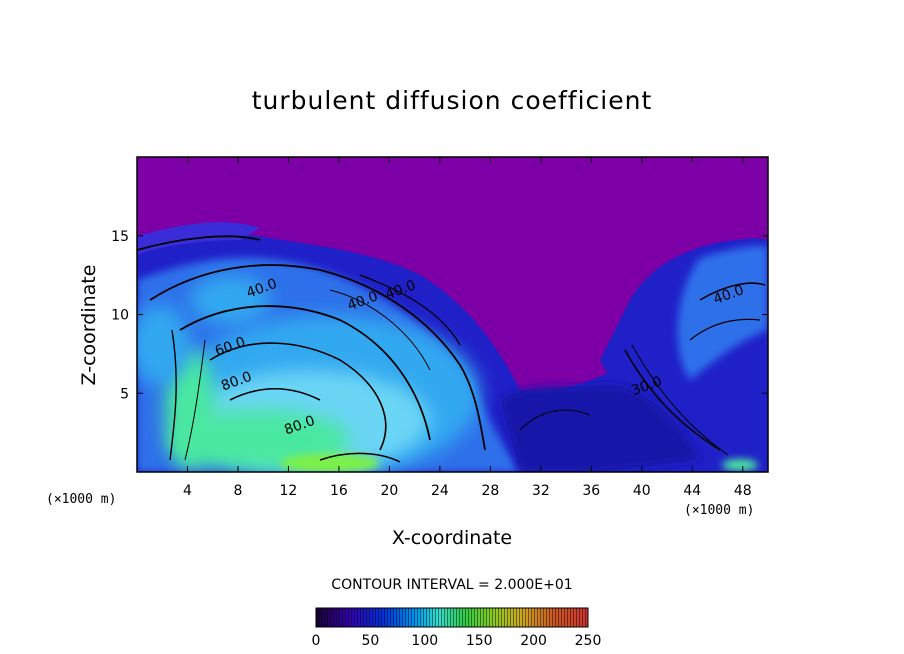 This screenshot has height=654, width=904. I want to click on x-tick-label: 24, so click(440, 491).